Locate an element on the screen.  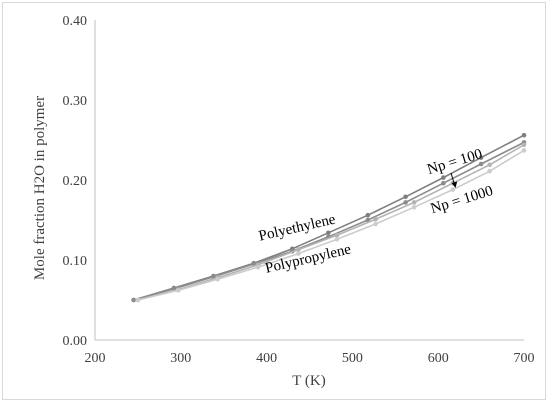
x-tick-labels: 200 300 400 500 600 700 is located at coordinates (310, 358).